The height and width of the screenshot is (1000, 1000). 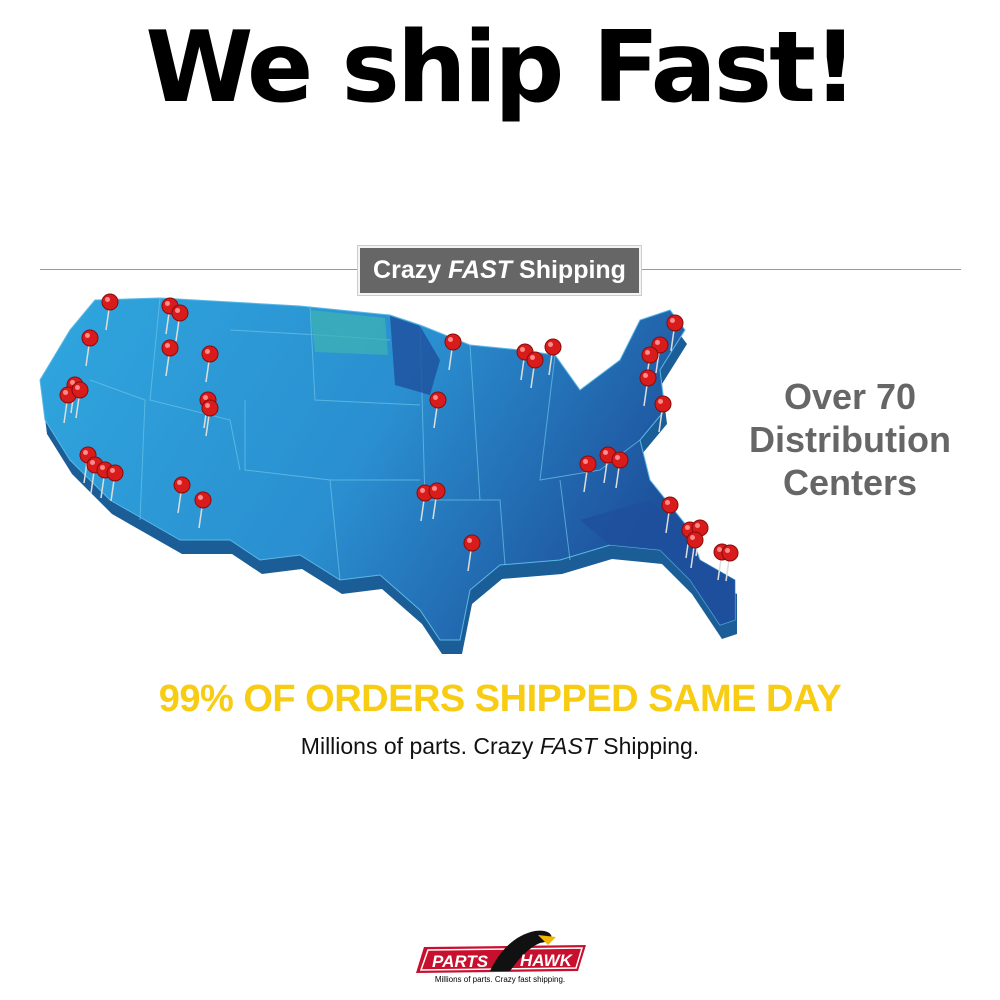 What do you see at coordinates (850, 396) in the screenshot?
I see `distribution-line-1: Over 70` at bounding box center [850, 396].